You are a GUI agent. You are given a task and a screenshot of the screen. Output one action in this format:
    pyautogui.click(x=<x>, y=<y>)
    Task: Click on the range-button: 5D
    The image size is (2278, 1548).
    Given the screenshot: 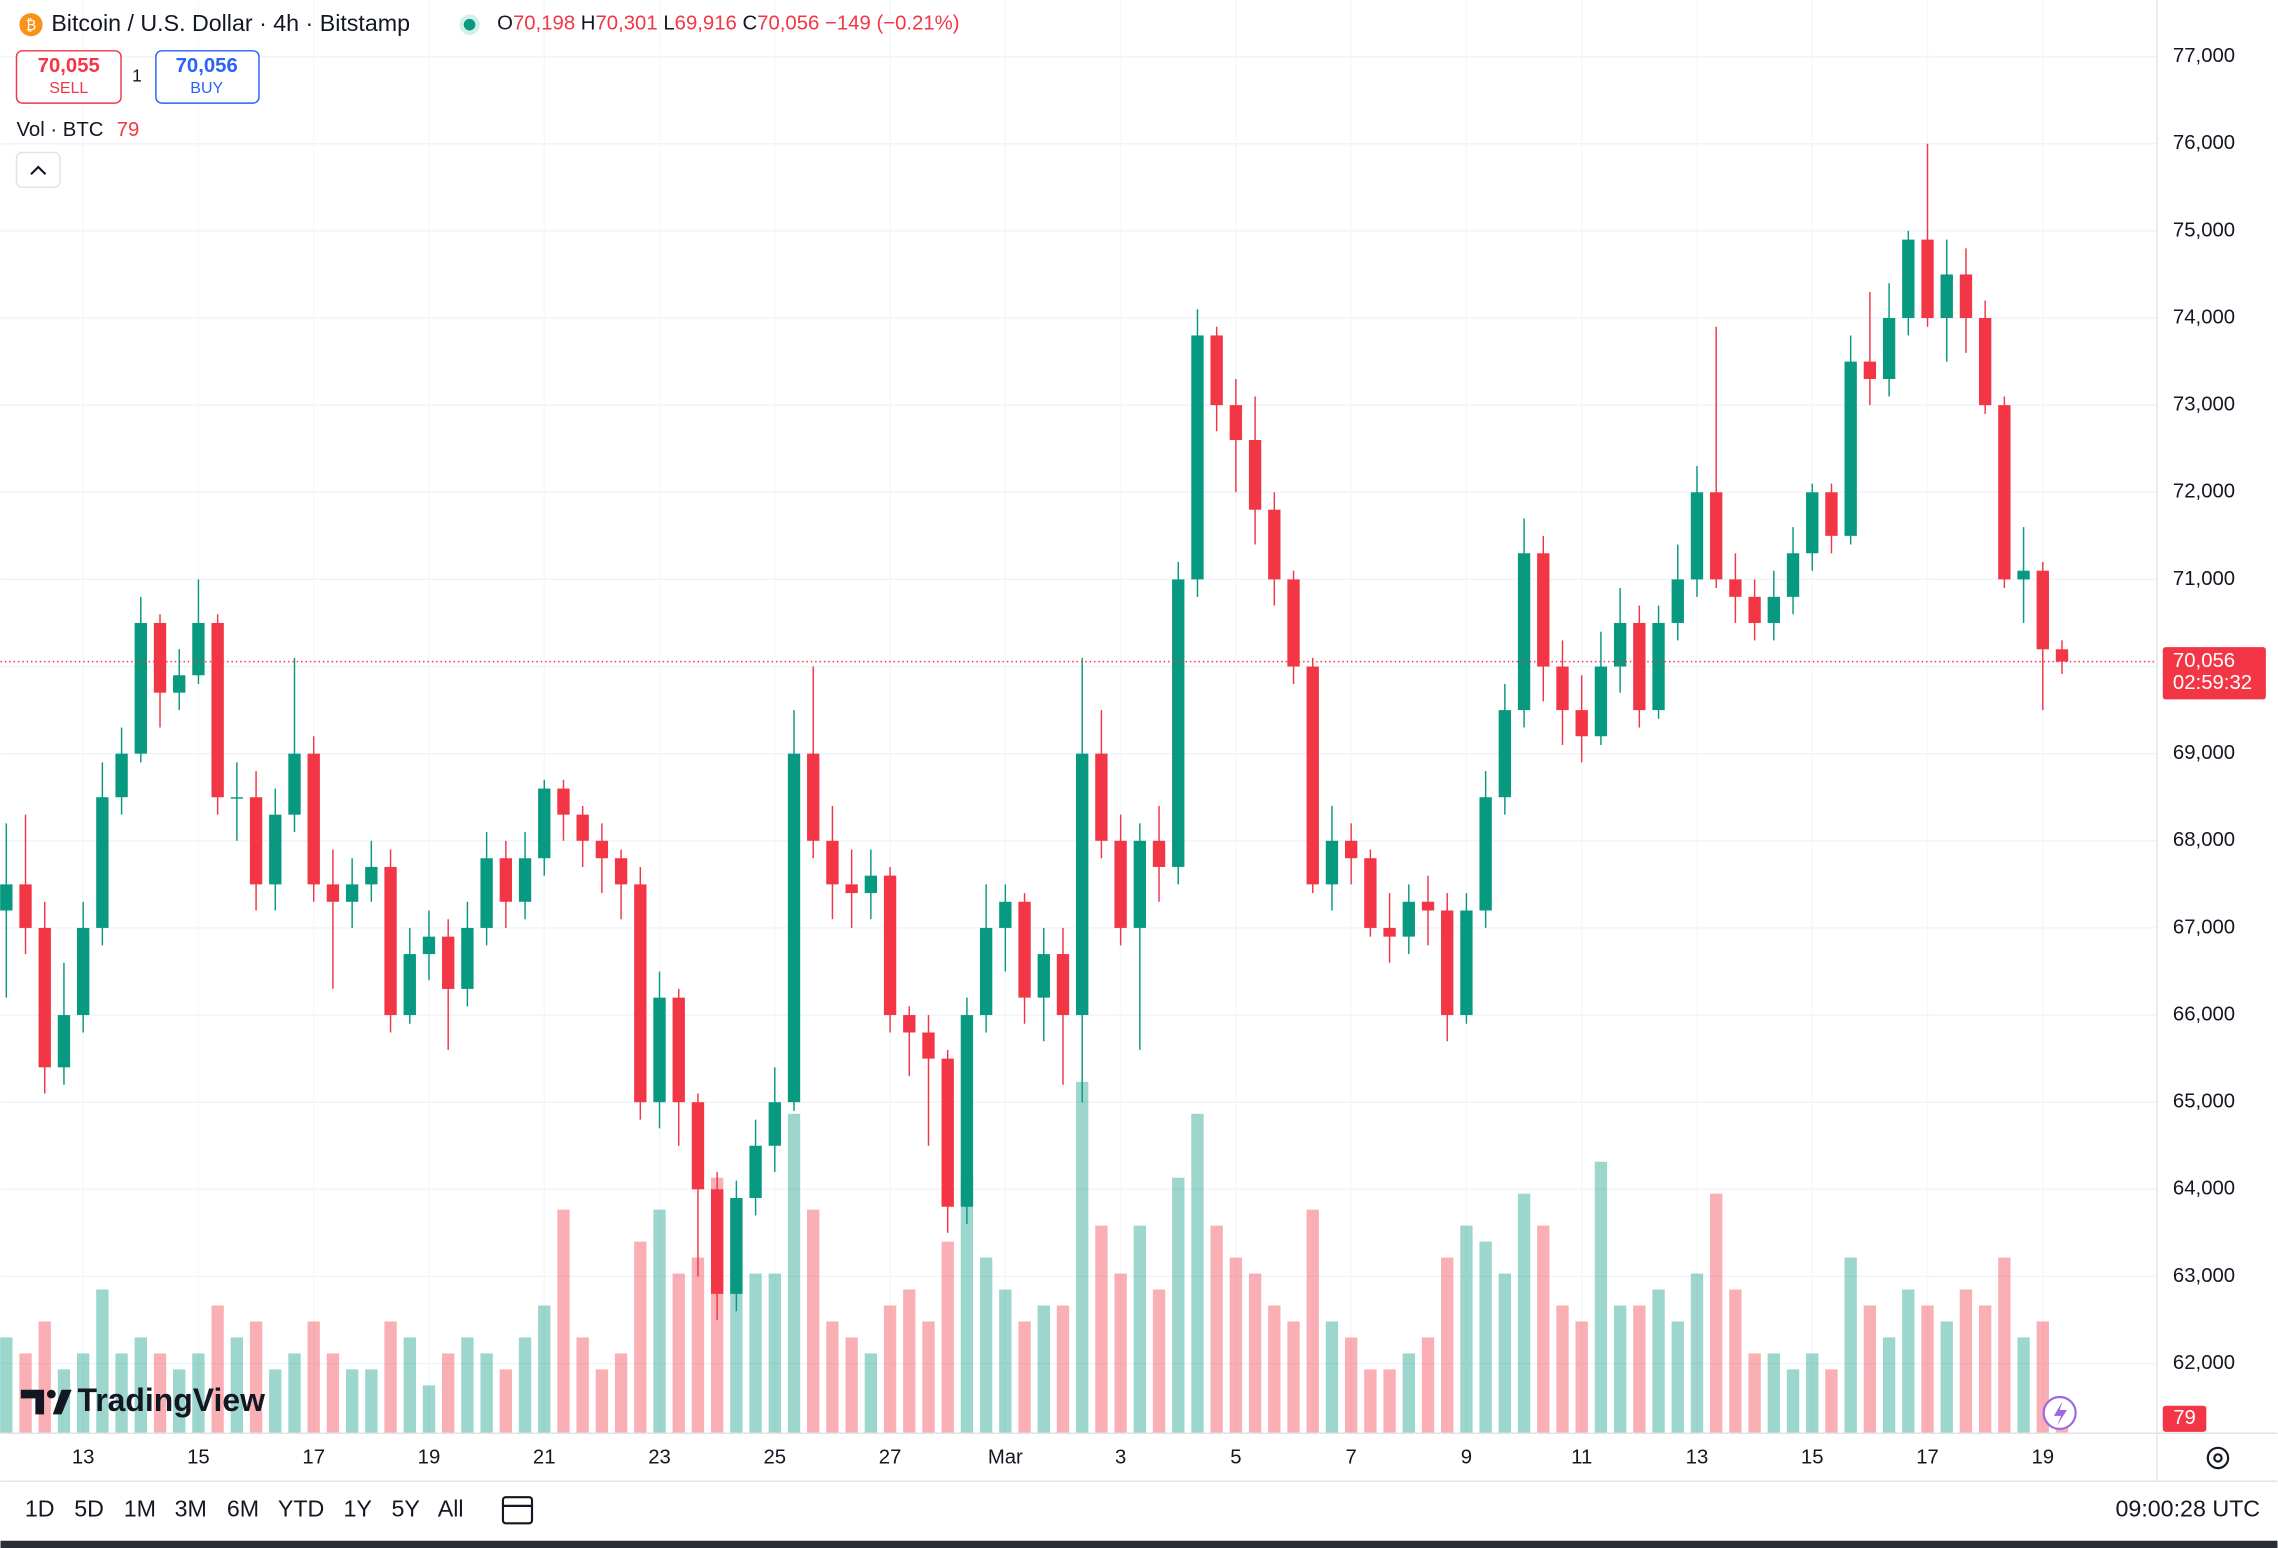 What is the action you would take?
    pyautogui.click(x=89, y=1508)
    